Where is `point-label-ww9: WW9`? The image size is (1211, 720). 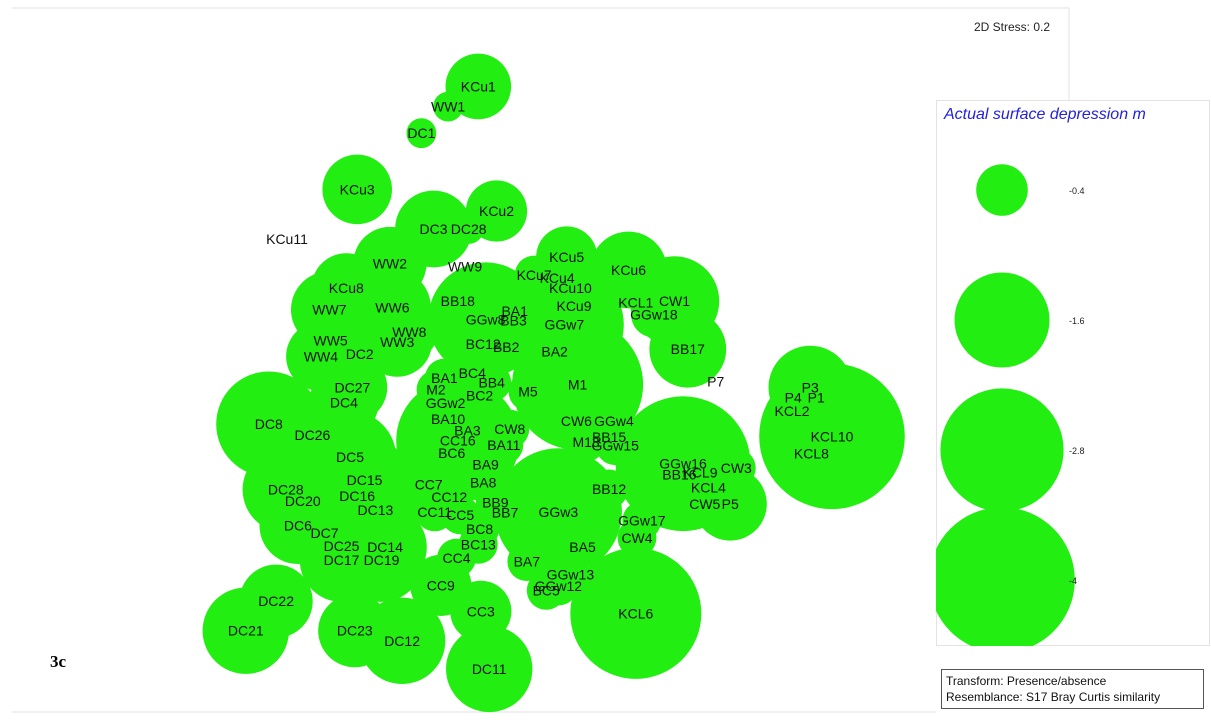 point-label-ww9: WW9 is located at coordinates (465, 266).